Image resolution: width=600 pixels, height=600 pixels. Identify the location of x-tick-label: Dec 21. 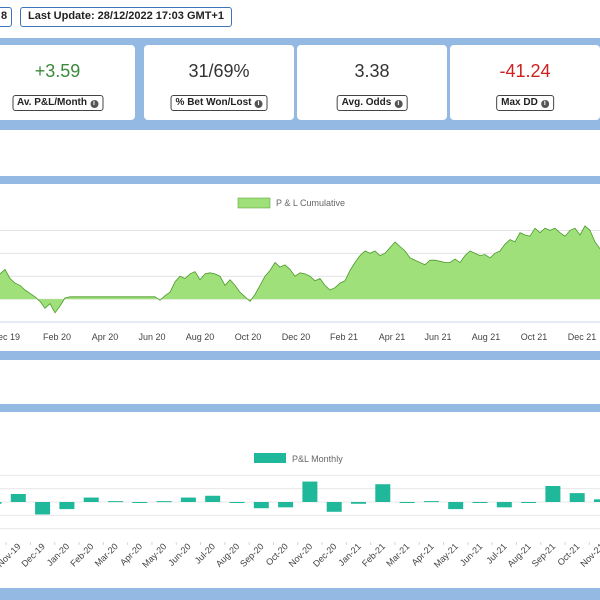
(582, 337).